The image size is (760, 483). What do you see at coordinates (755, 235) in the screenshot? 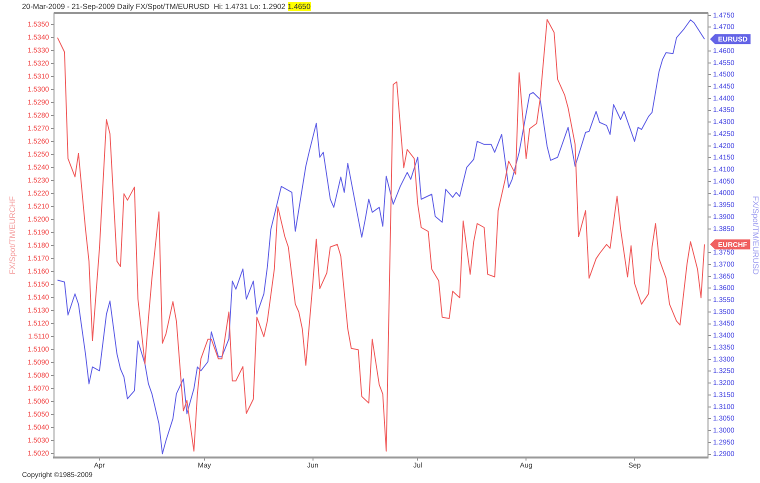
I see `y2-axis-title: FX/Spot/TM/EURUSD` at bounding box center [755, 235].